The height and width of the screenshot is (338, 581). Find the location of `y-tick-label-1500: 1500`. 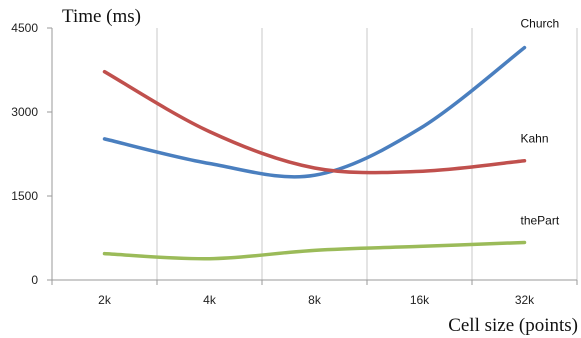

y-tick-label-1500: 1500 is located at coordinates (24, 196).